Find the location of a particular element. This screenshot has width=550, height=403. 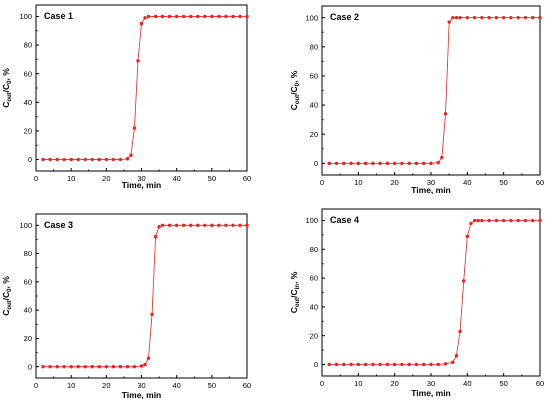

y-tick-label: 60 is located at coordinates (314, 76).